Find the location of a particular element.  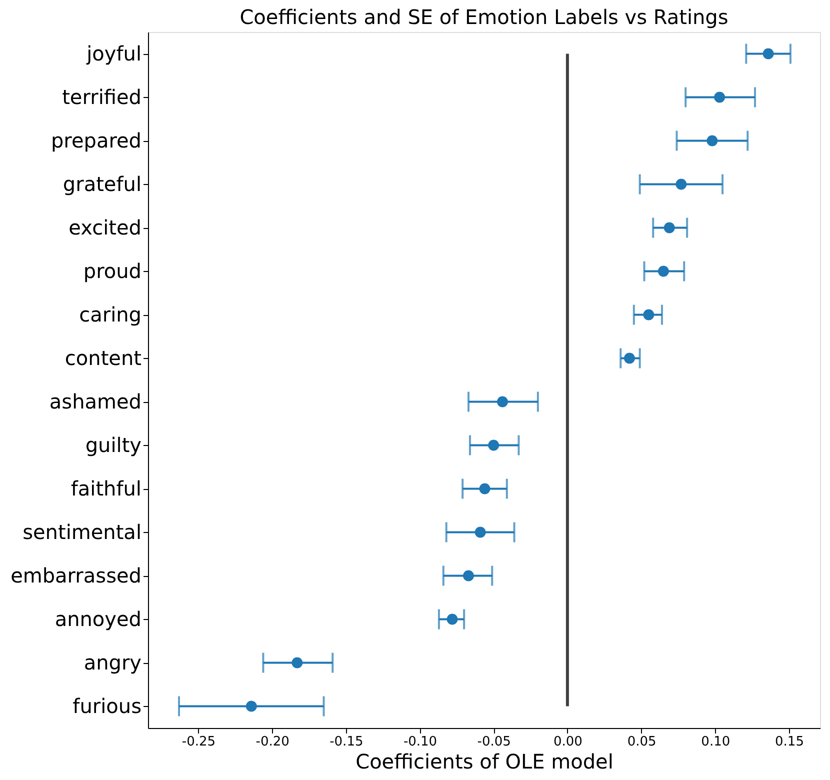

x-tick-label: 0.10 is located at coordinates (715, 742).